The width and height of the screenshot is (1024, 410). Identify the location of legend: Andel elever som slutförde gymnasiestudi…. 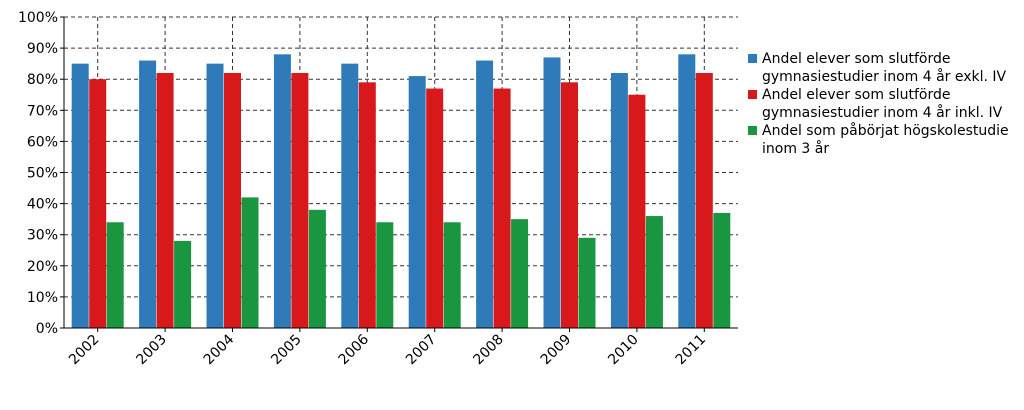
(883, 104).